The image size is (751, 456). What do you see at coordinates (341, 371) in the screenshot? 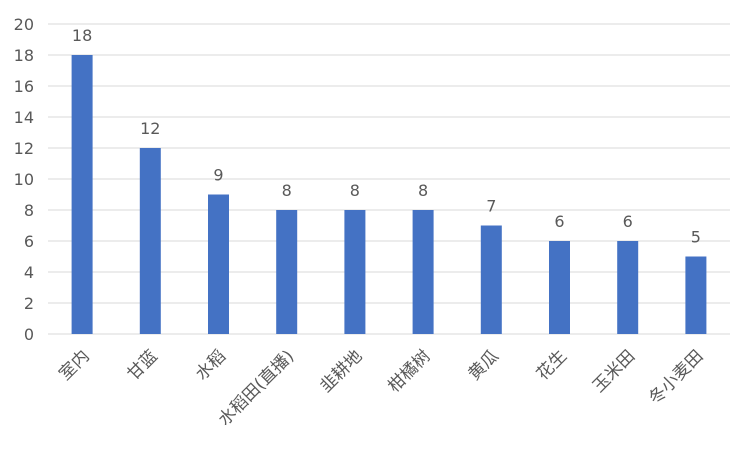
I see `x-tick-label: 韭耕地` at bounding box center [341, 371].